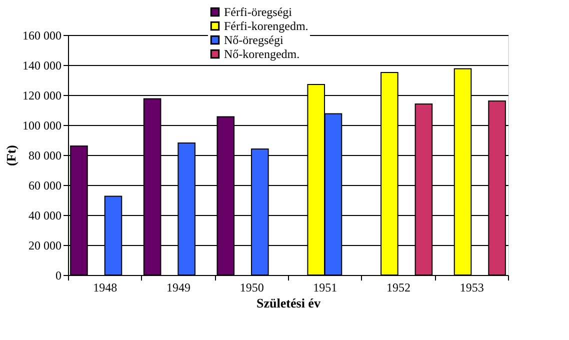  Describe the element at coordinates (105, 287) in the screenshot. I see `x-tick-label: 1948` at that location.